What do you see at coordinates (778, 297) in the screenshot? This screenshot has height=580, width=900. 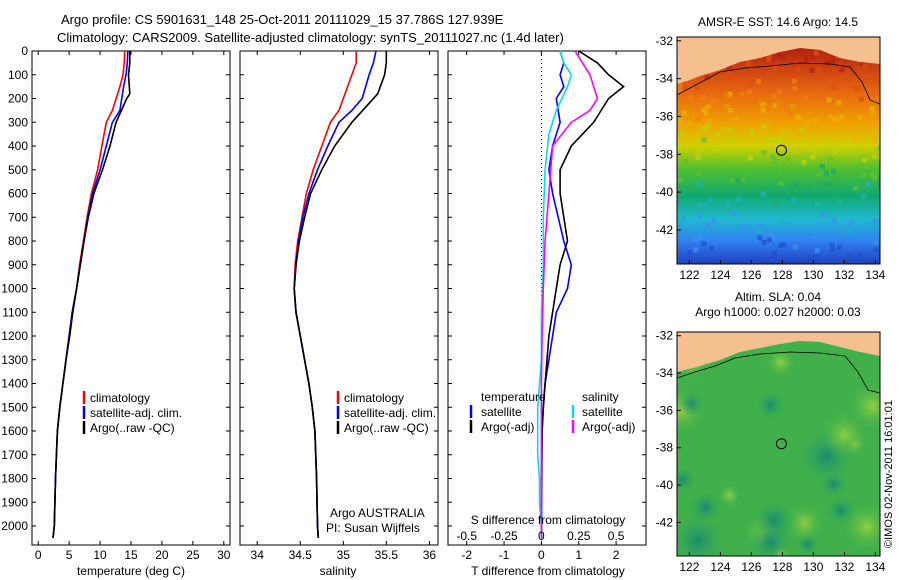 I see `sla-map-title: Altim. SLA: 0.04` at bounding box center [778, 297].